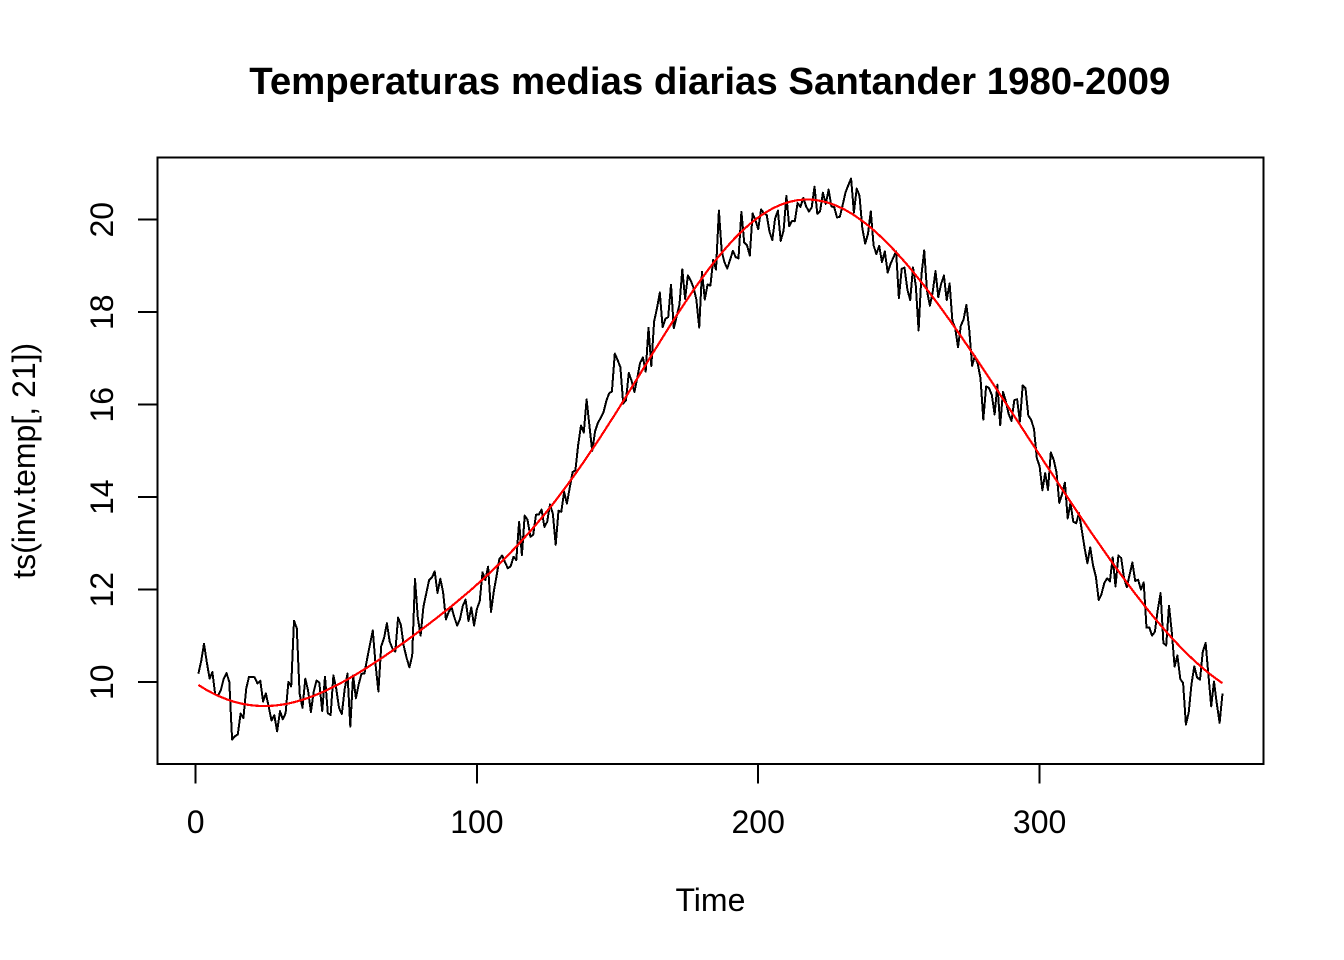 The height and width of the screenshot is (960, 1344). Describe the element at coordinates (24, 461) in the screenshot. I see `svg-text: ts(inv.temp[, 21])` at that location.